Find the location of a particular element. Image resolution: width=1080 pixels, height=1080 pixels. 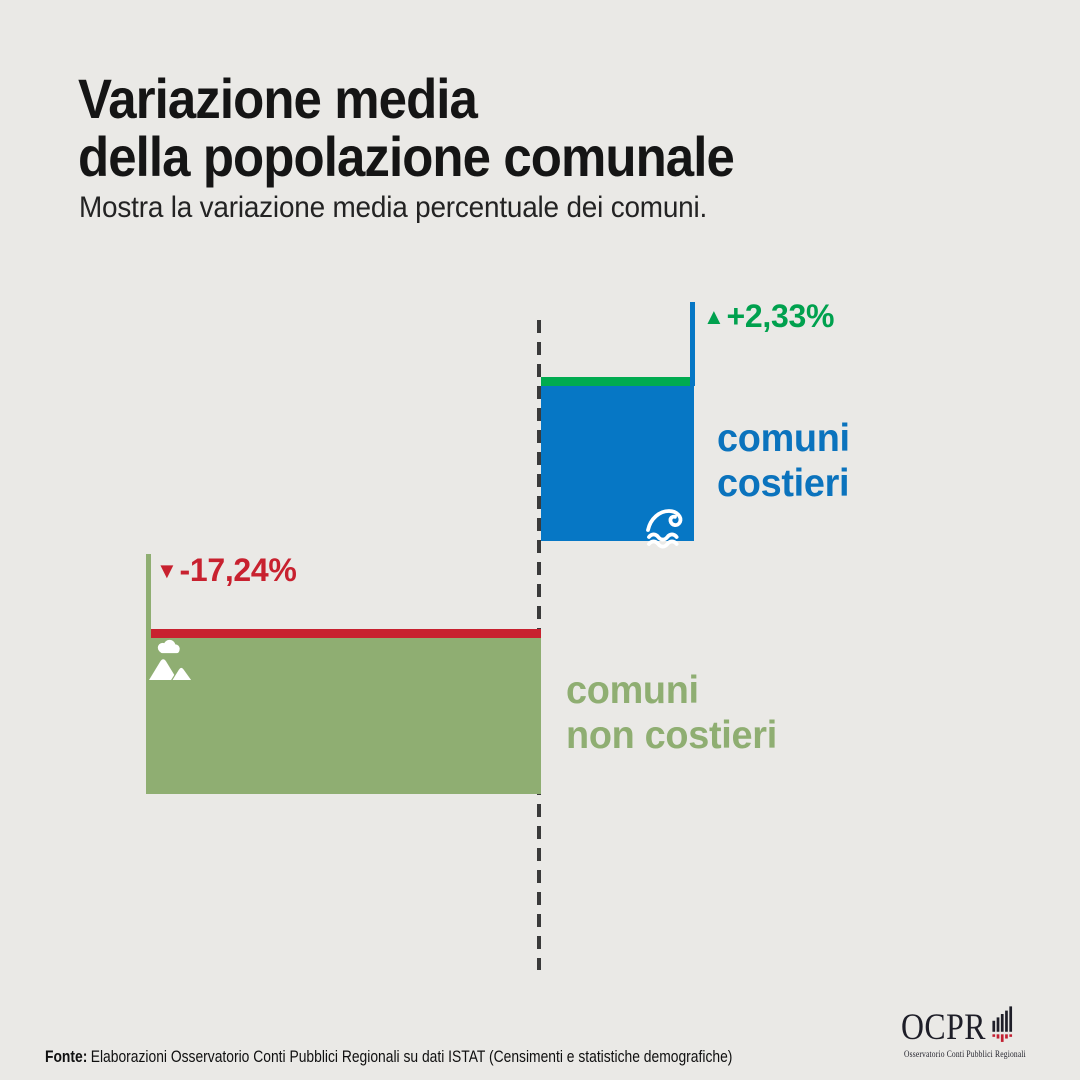

source-label: Fonte: is located at coordinates (66, 1056).